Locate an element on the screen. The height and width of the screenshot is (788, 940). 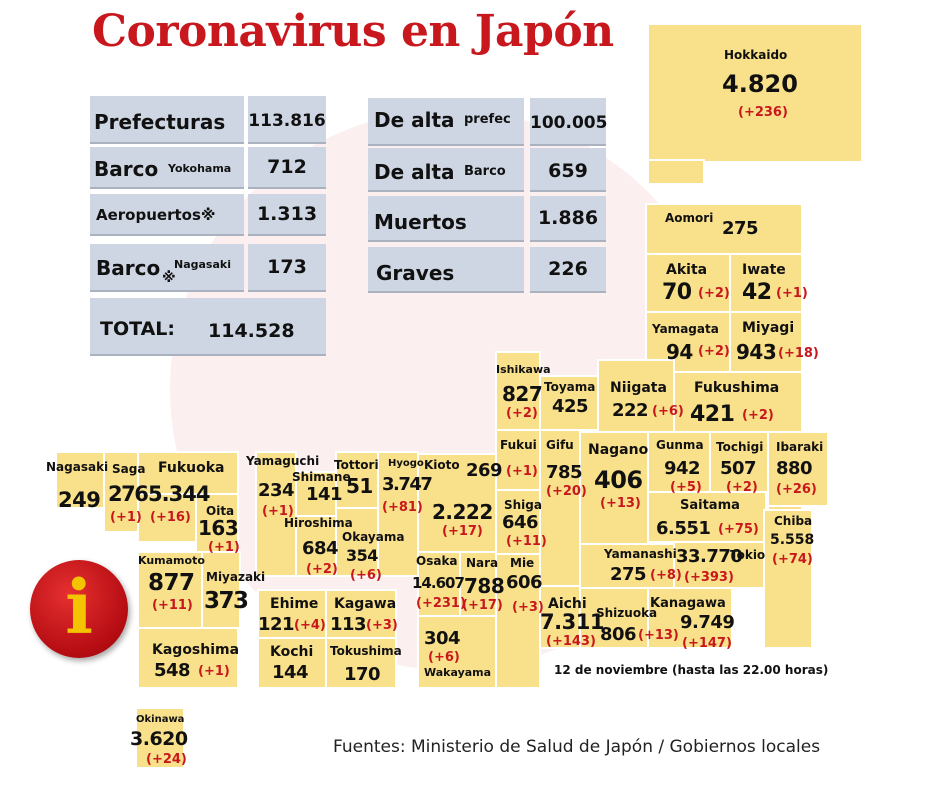
summary-prefecturas-value: 113.816 is located at coordinates (287, 121).